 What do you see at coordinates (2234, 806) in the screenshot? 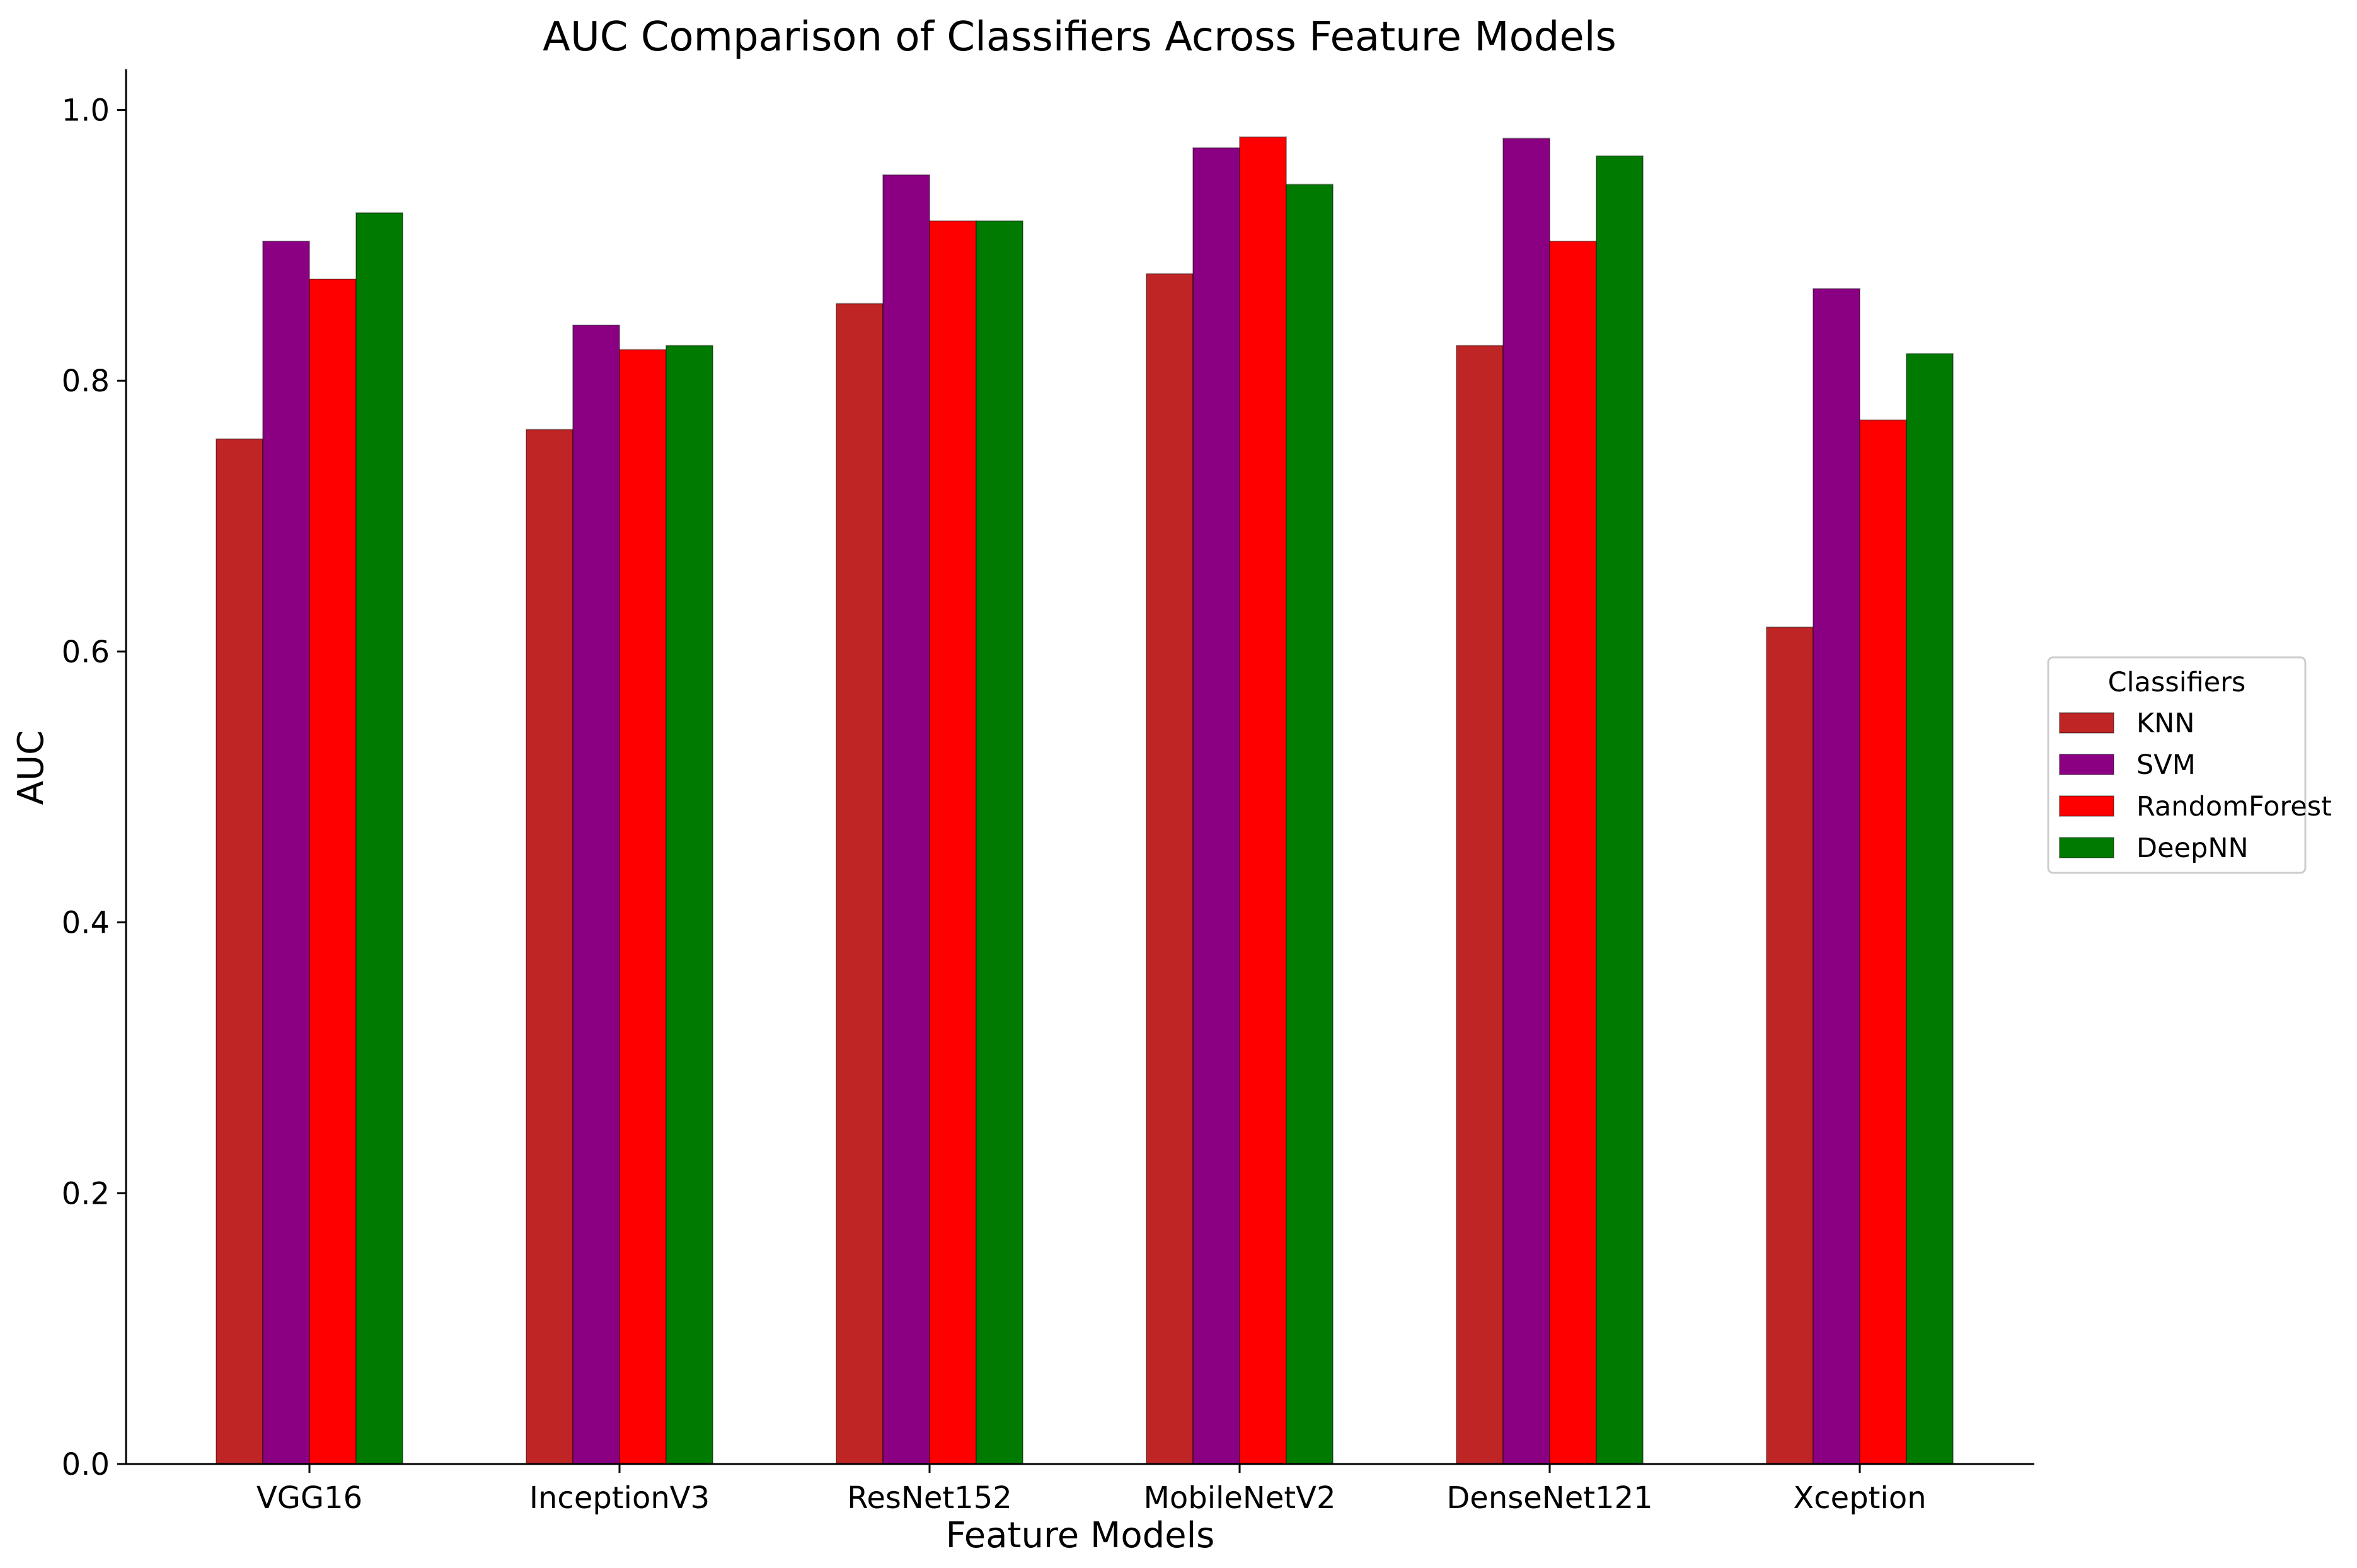
I see `legend-label-randomforest: RandomForest` at bounding box center [2234, 806].